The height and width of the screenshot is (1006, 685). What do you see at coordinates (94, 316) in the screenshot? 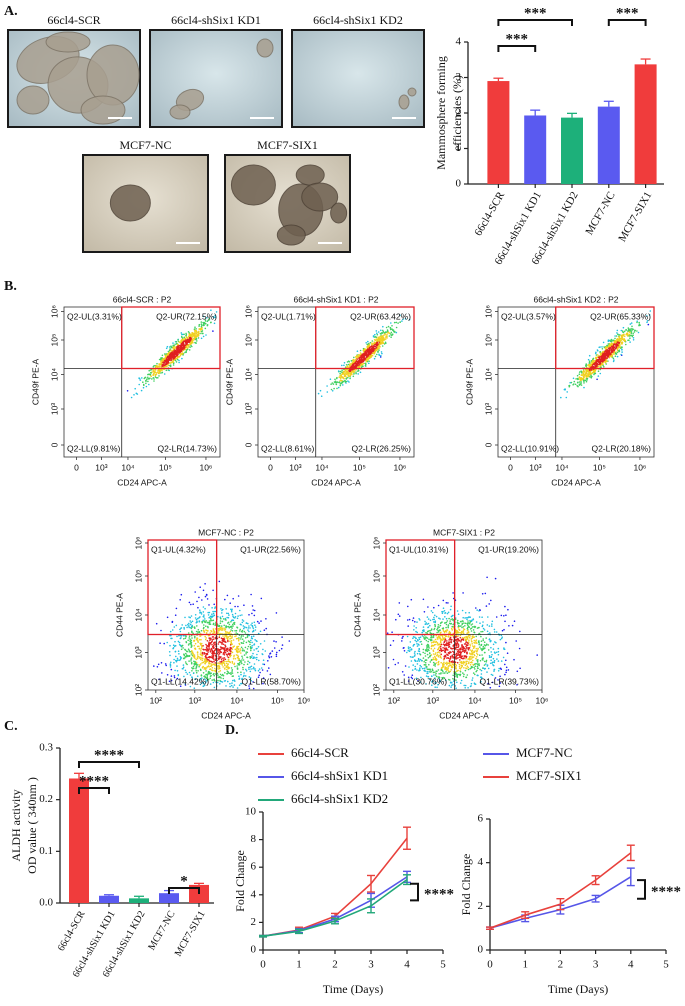
I see `quadrant-label: Q2-UL(3.31%)` at bounding box center [94, 316].